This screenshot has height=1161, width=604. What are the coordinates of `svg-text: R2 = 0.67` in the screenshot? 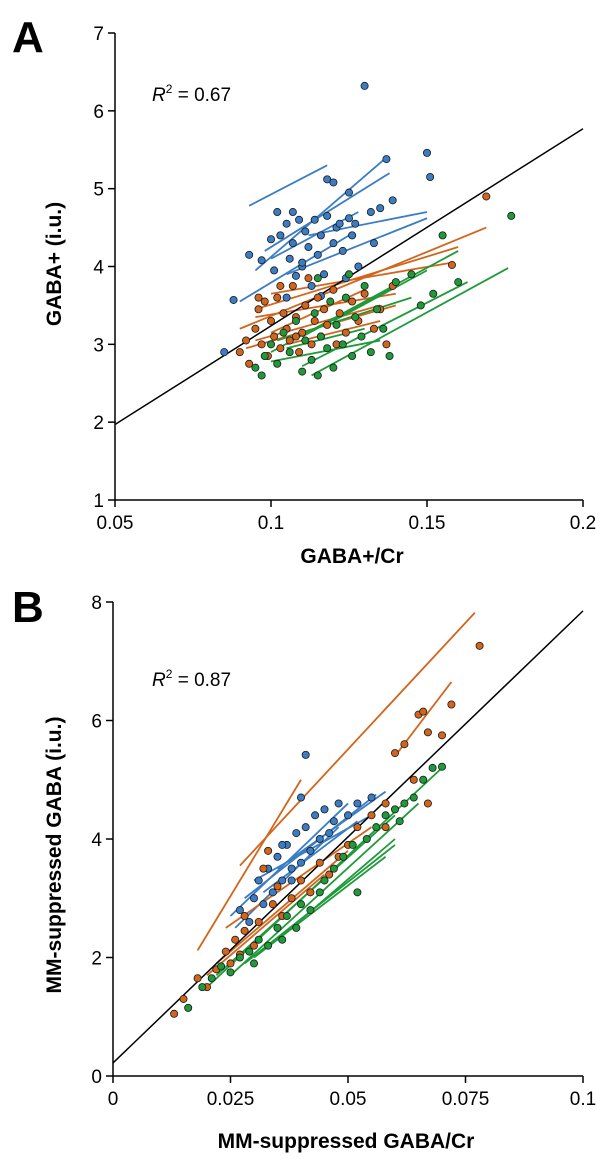 It's located at (191, 94).